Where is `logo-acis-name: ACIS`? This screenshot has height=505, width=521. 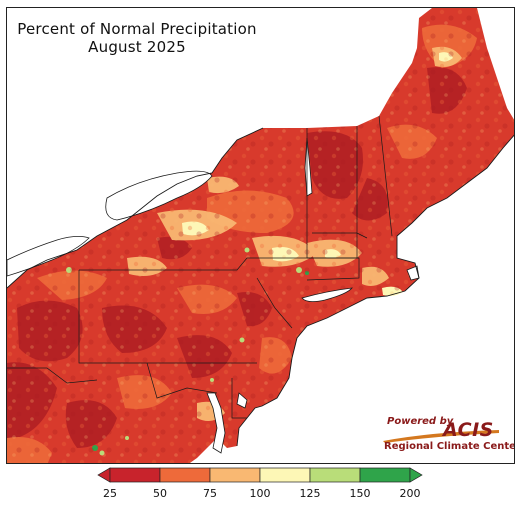 logo-acis-name: ACIS is located at coordinates (468, 430).